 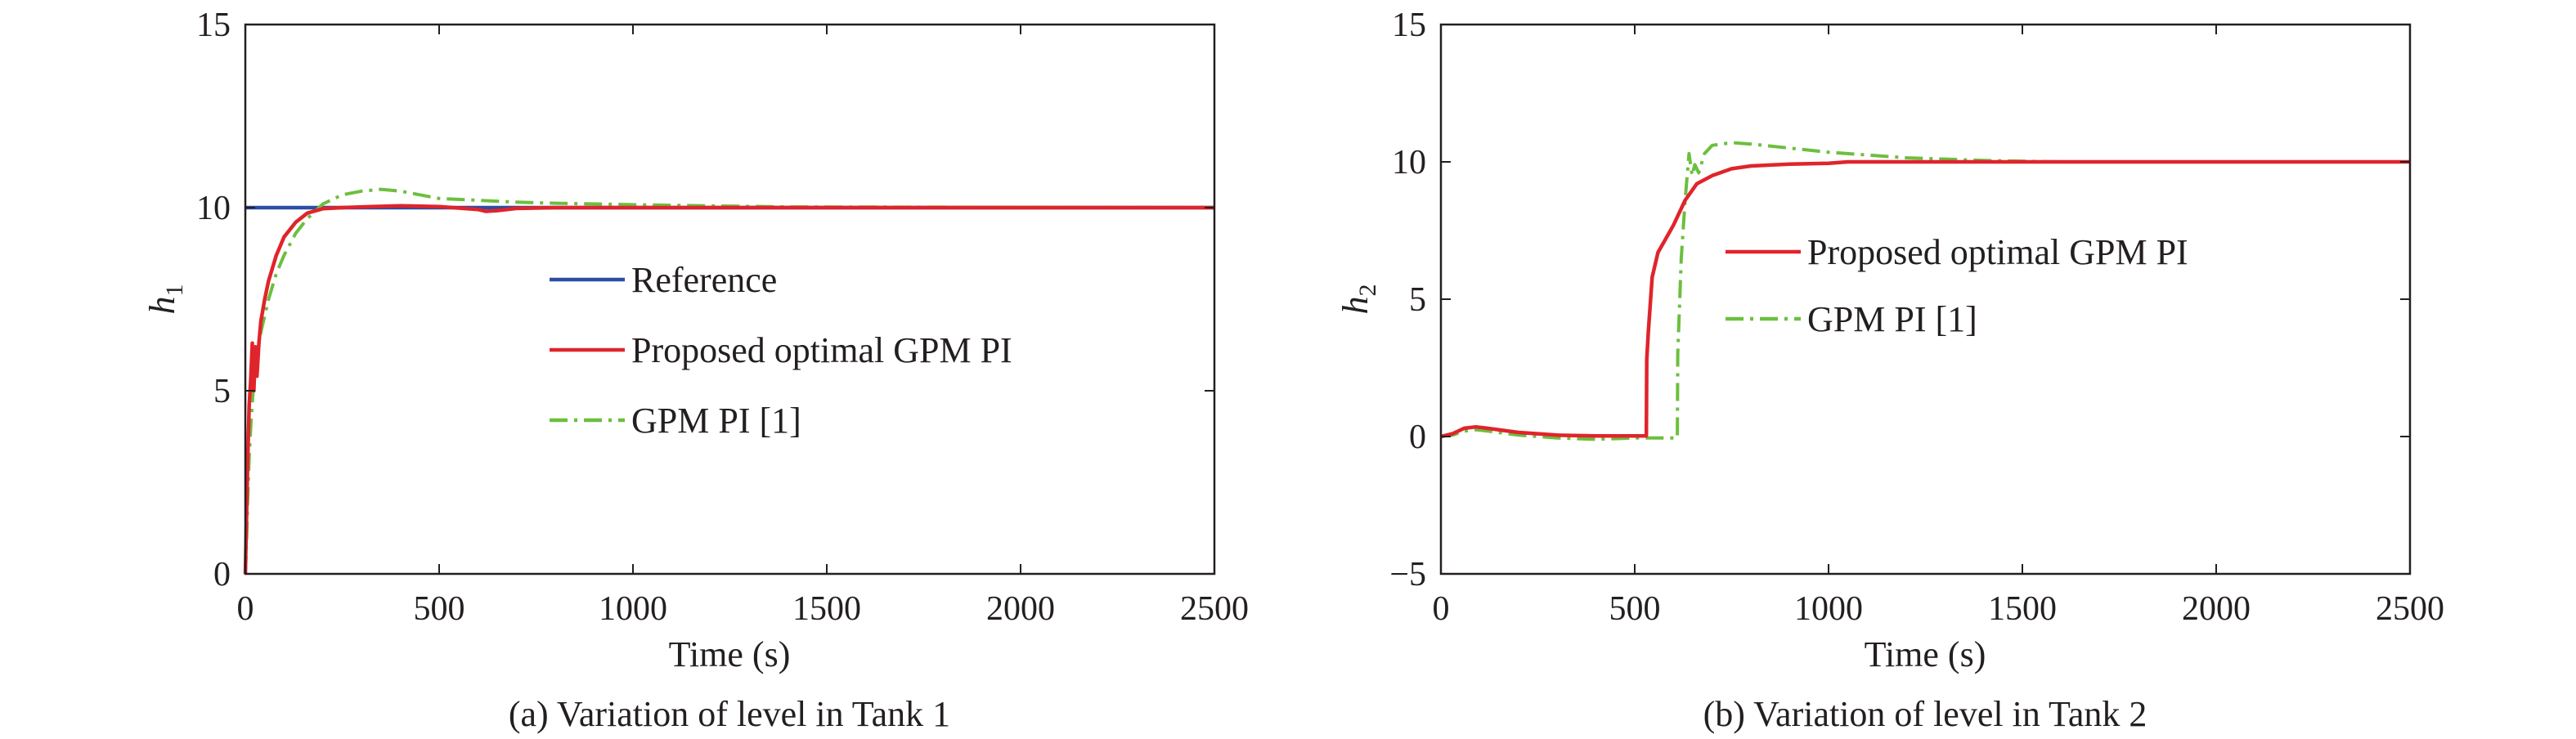 What do you see at coordinates (1957, 285) in the screenshot?
I see `legend-b: Proposed optimal GPM PI GPM PI [1]` at bounding box center [1957, 285].